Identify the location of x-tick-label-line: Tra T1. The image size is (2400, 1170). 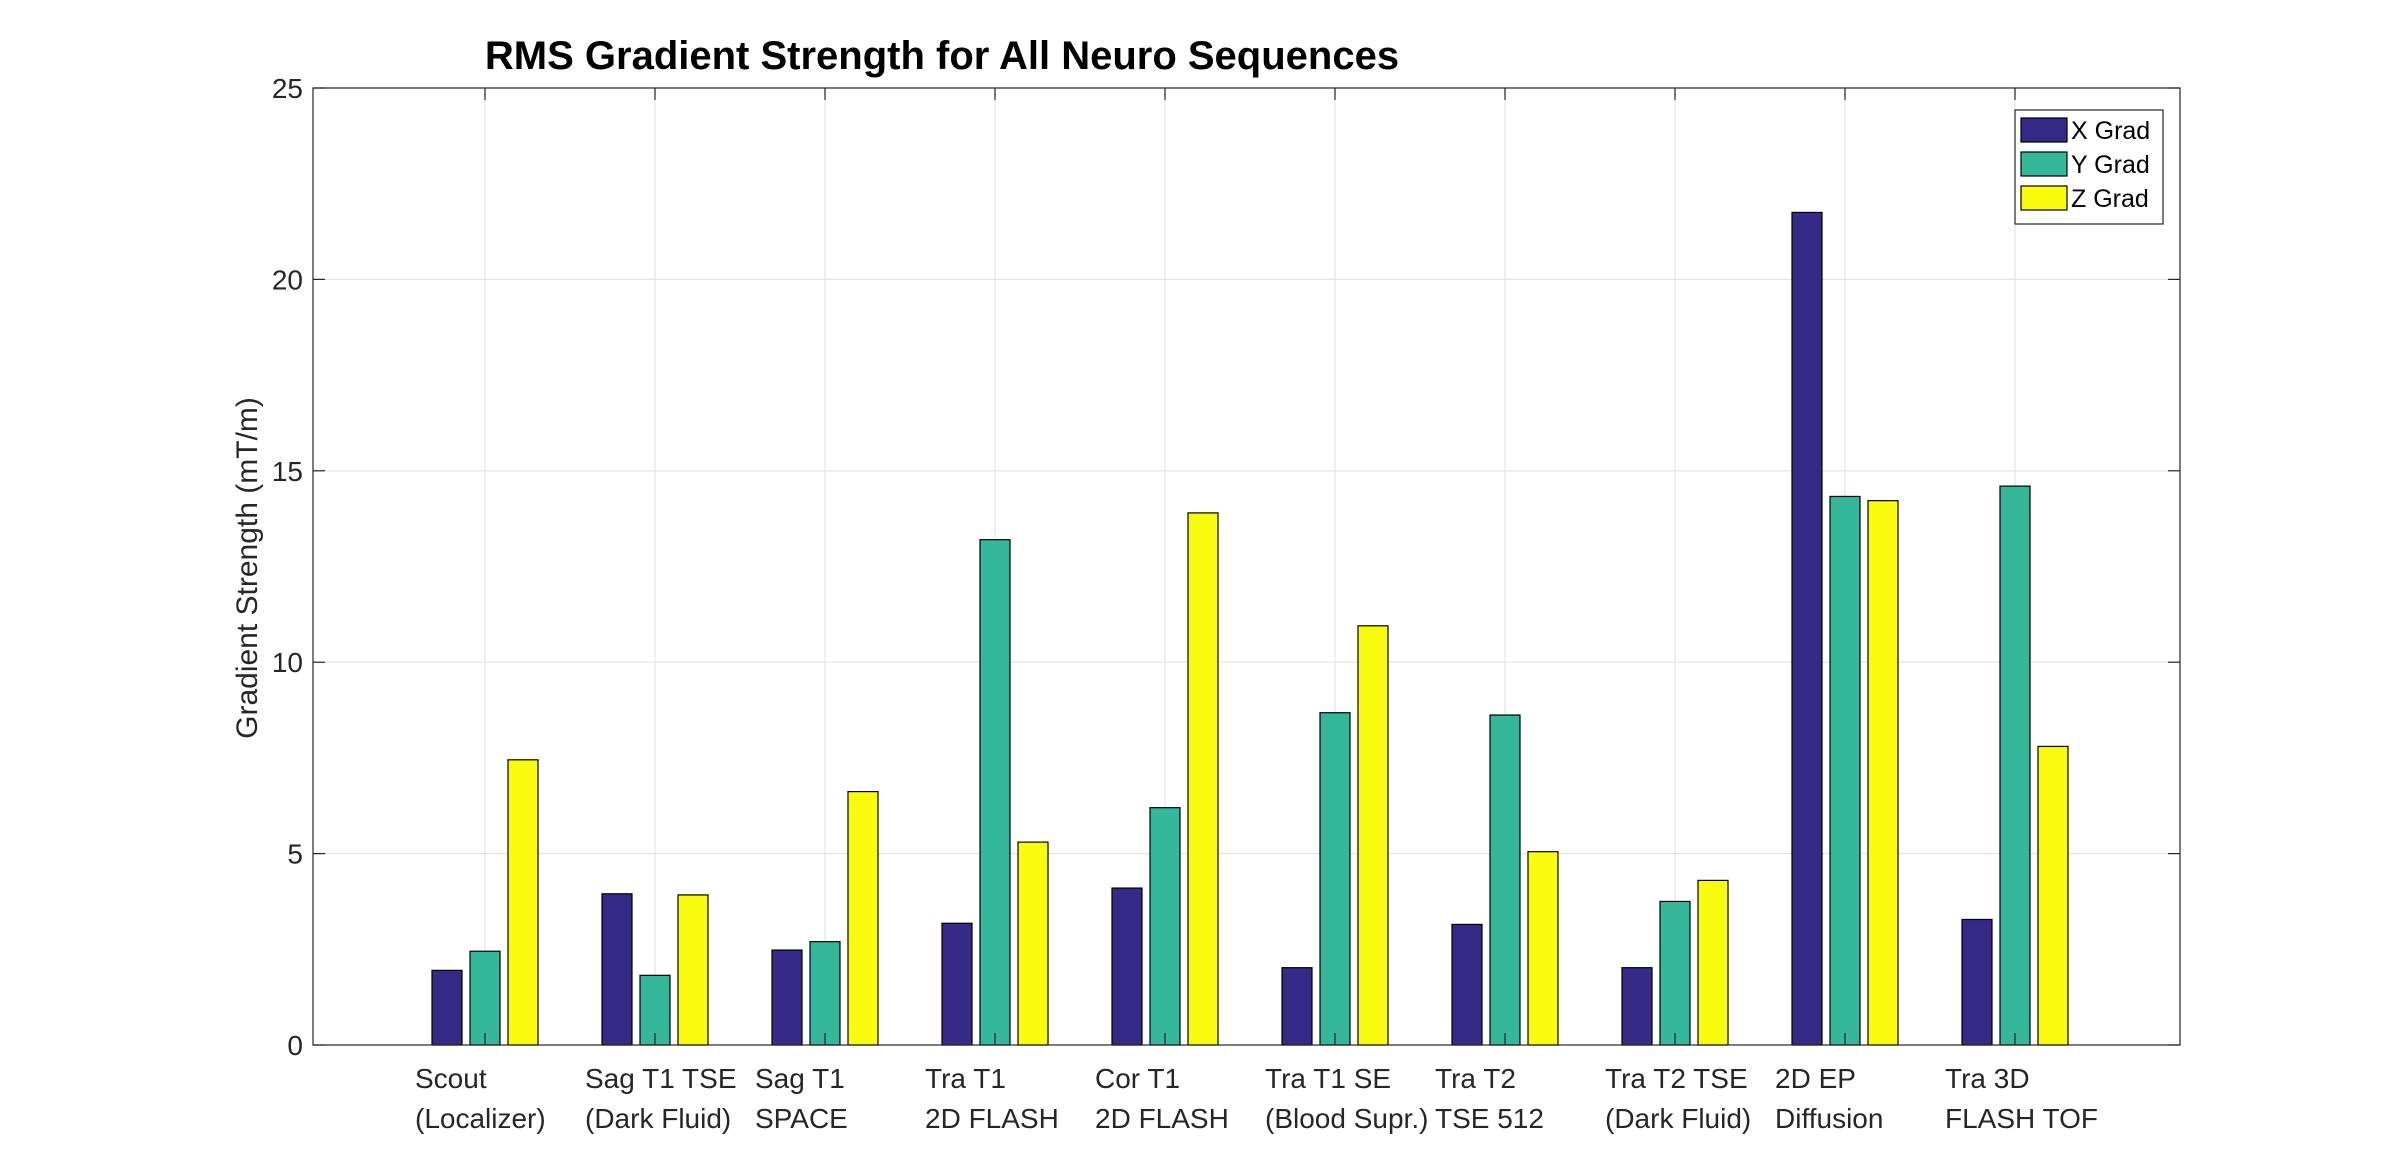
(965, 1078).